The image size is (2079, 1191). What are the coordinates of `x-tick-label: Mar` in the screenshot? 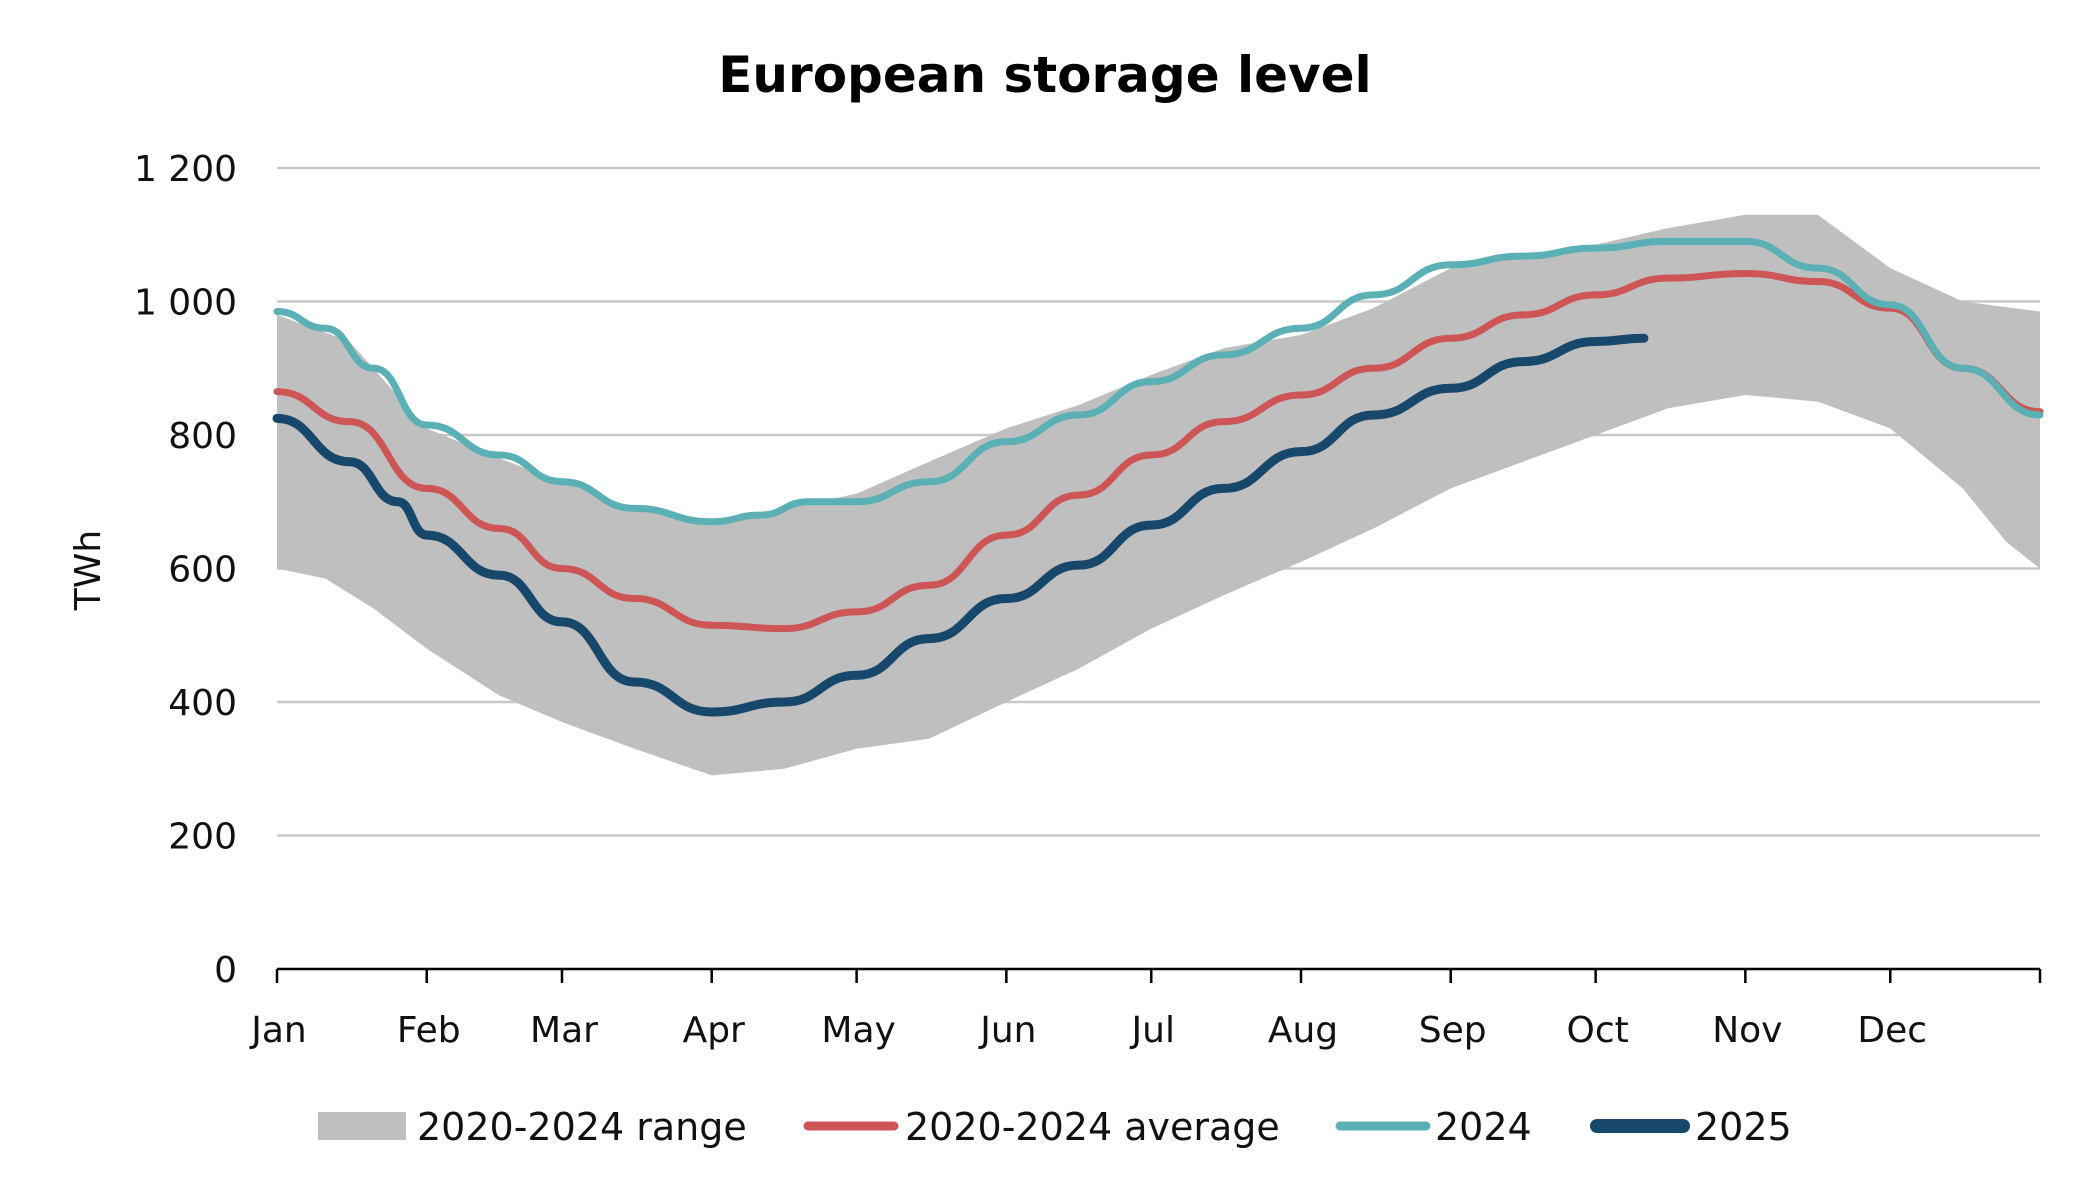 It's located at (564, 1030).